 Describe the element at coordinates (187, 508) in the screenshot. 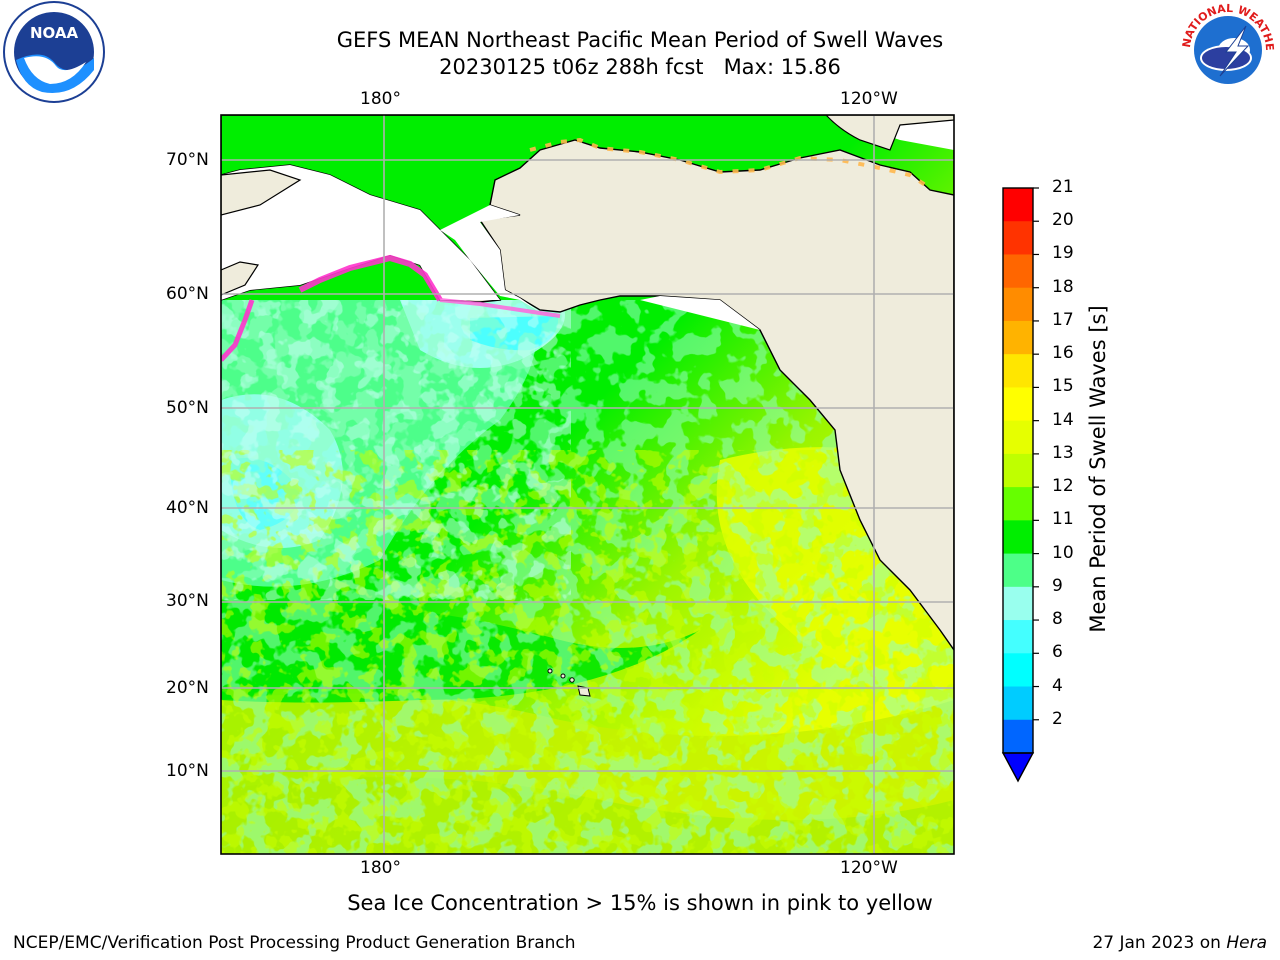

I see `lat-label-40n: 40°N` at that location.